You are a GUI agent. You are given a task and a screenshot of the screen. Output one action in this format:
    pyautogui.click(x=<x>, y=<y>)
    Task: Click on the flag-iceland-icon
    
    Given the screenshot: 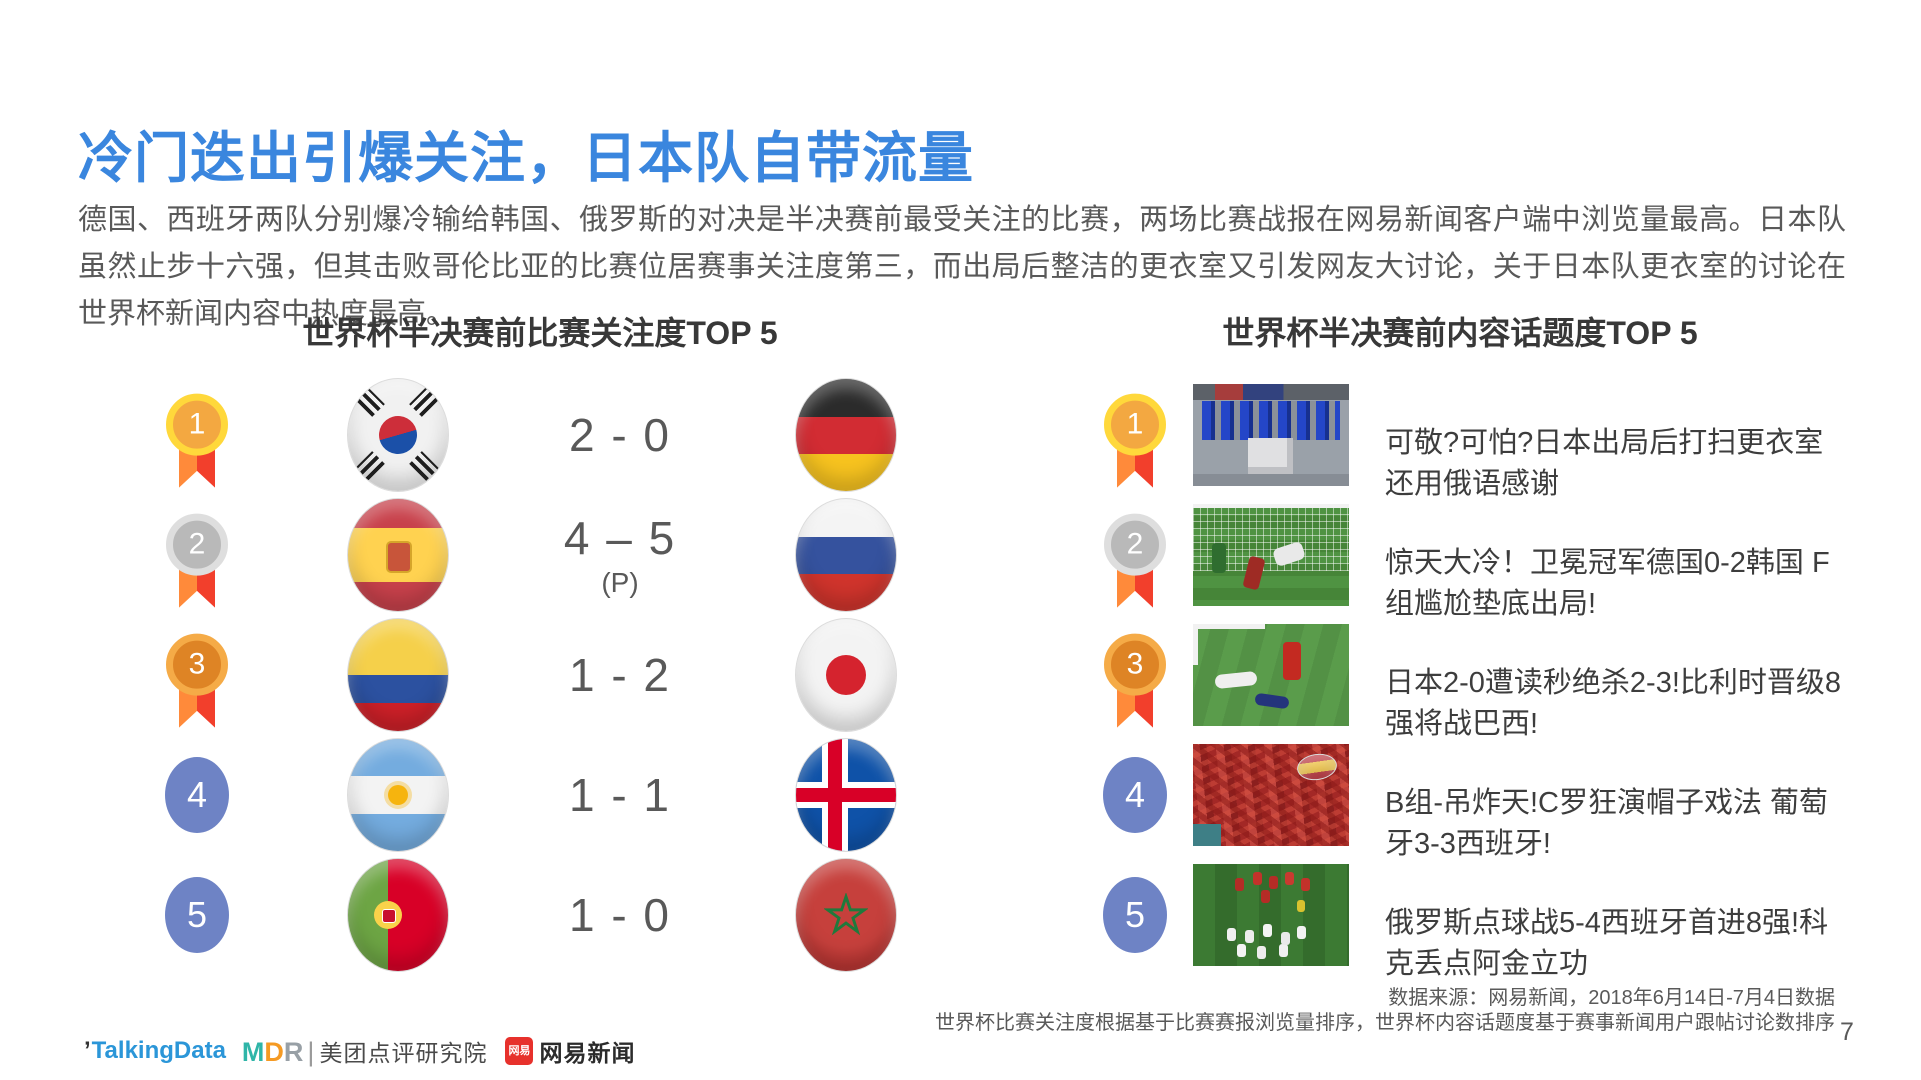 What is the action you would take?
    pyautogui.click(x=846, y=795)
    